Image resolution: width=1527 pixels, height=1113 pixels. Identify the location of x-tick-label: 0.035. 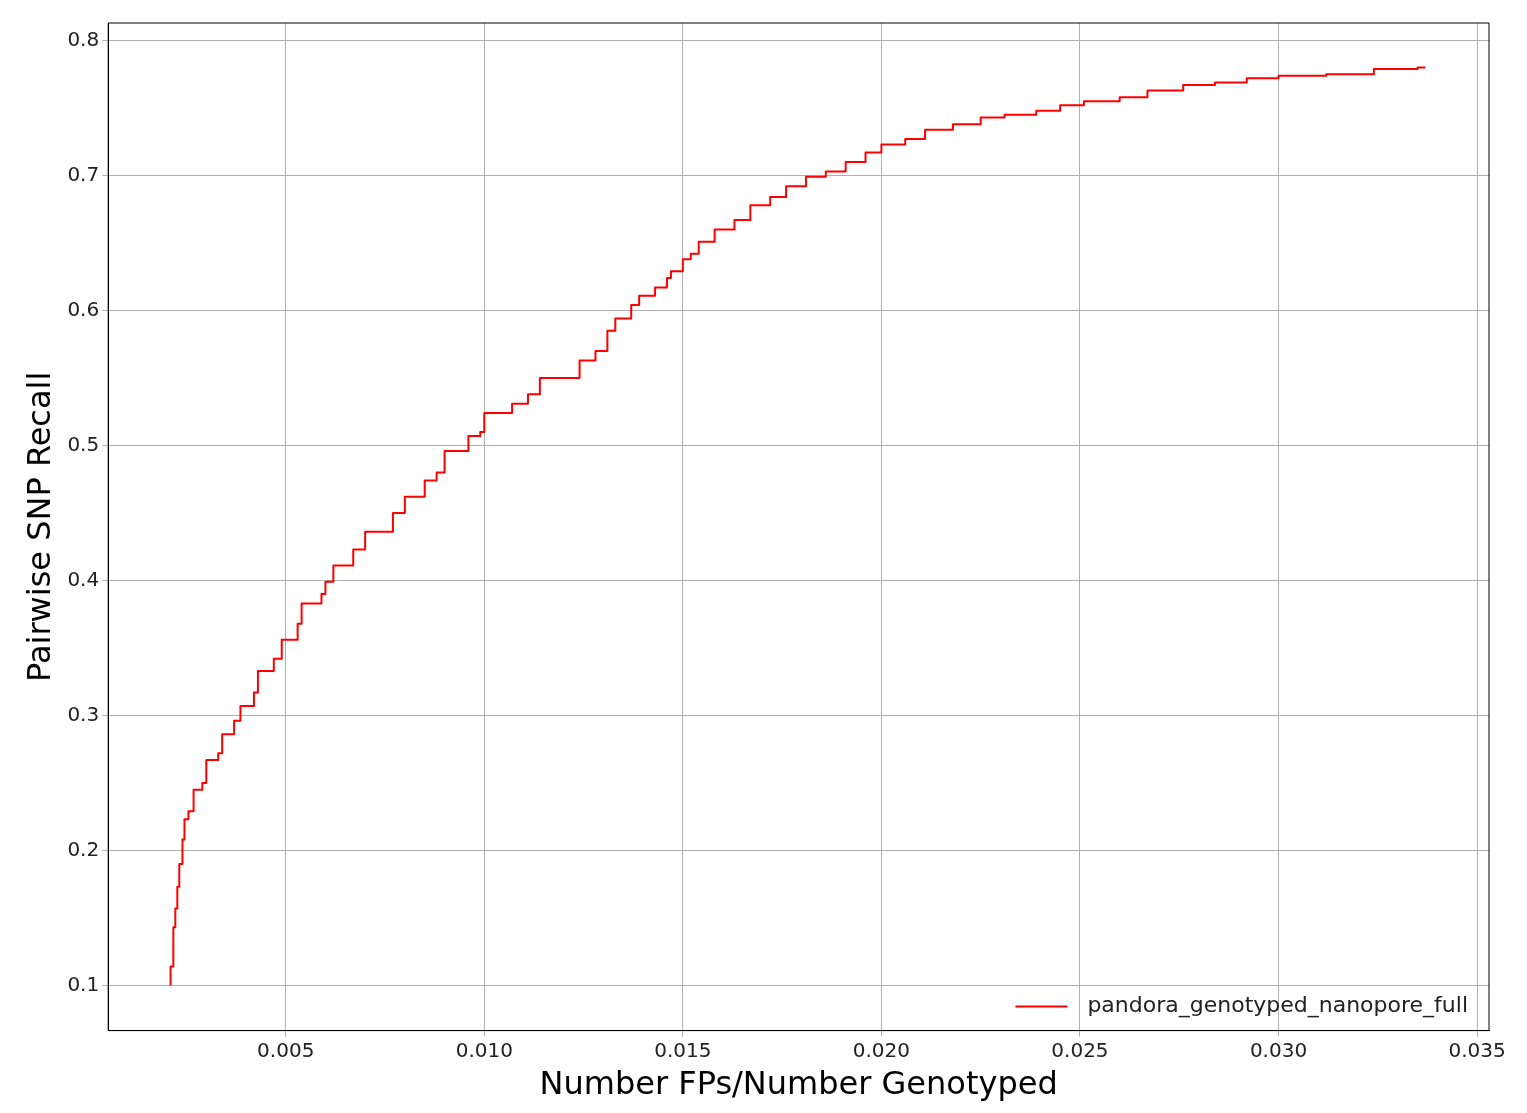
(1477, 1049).